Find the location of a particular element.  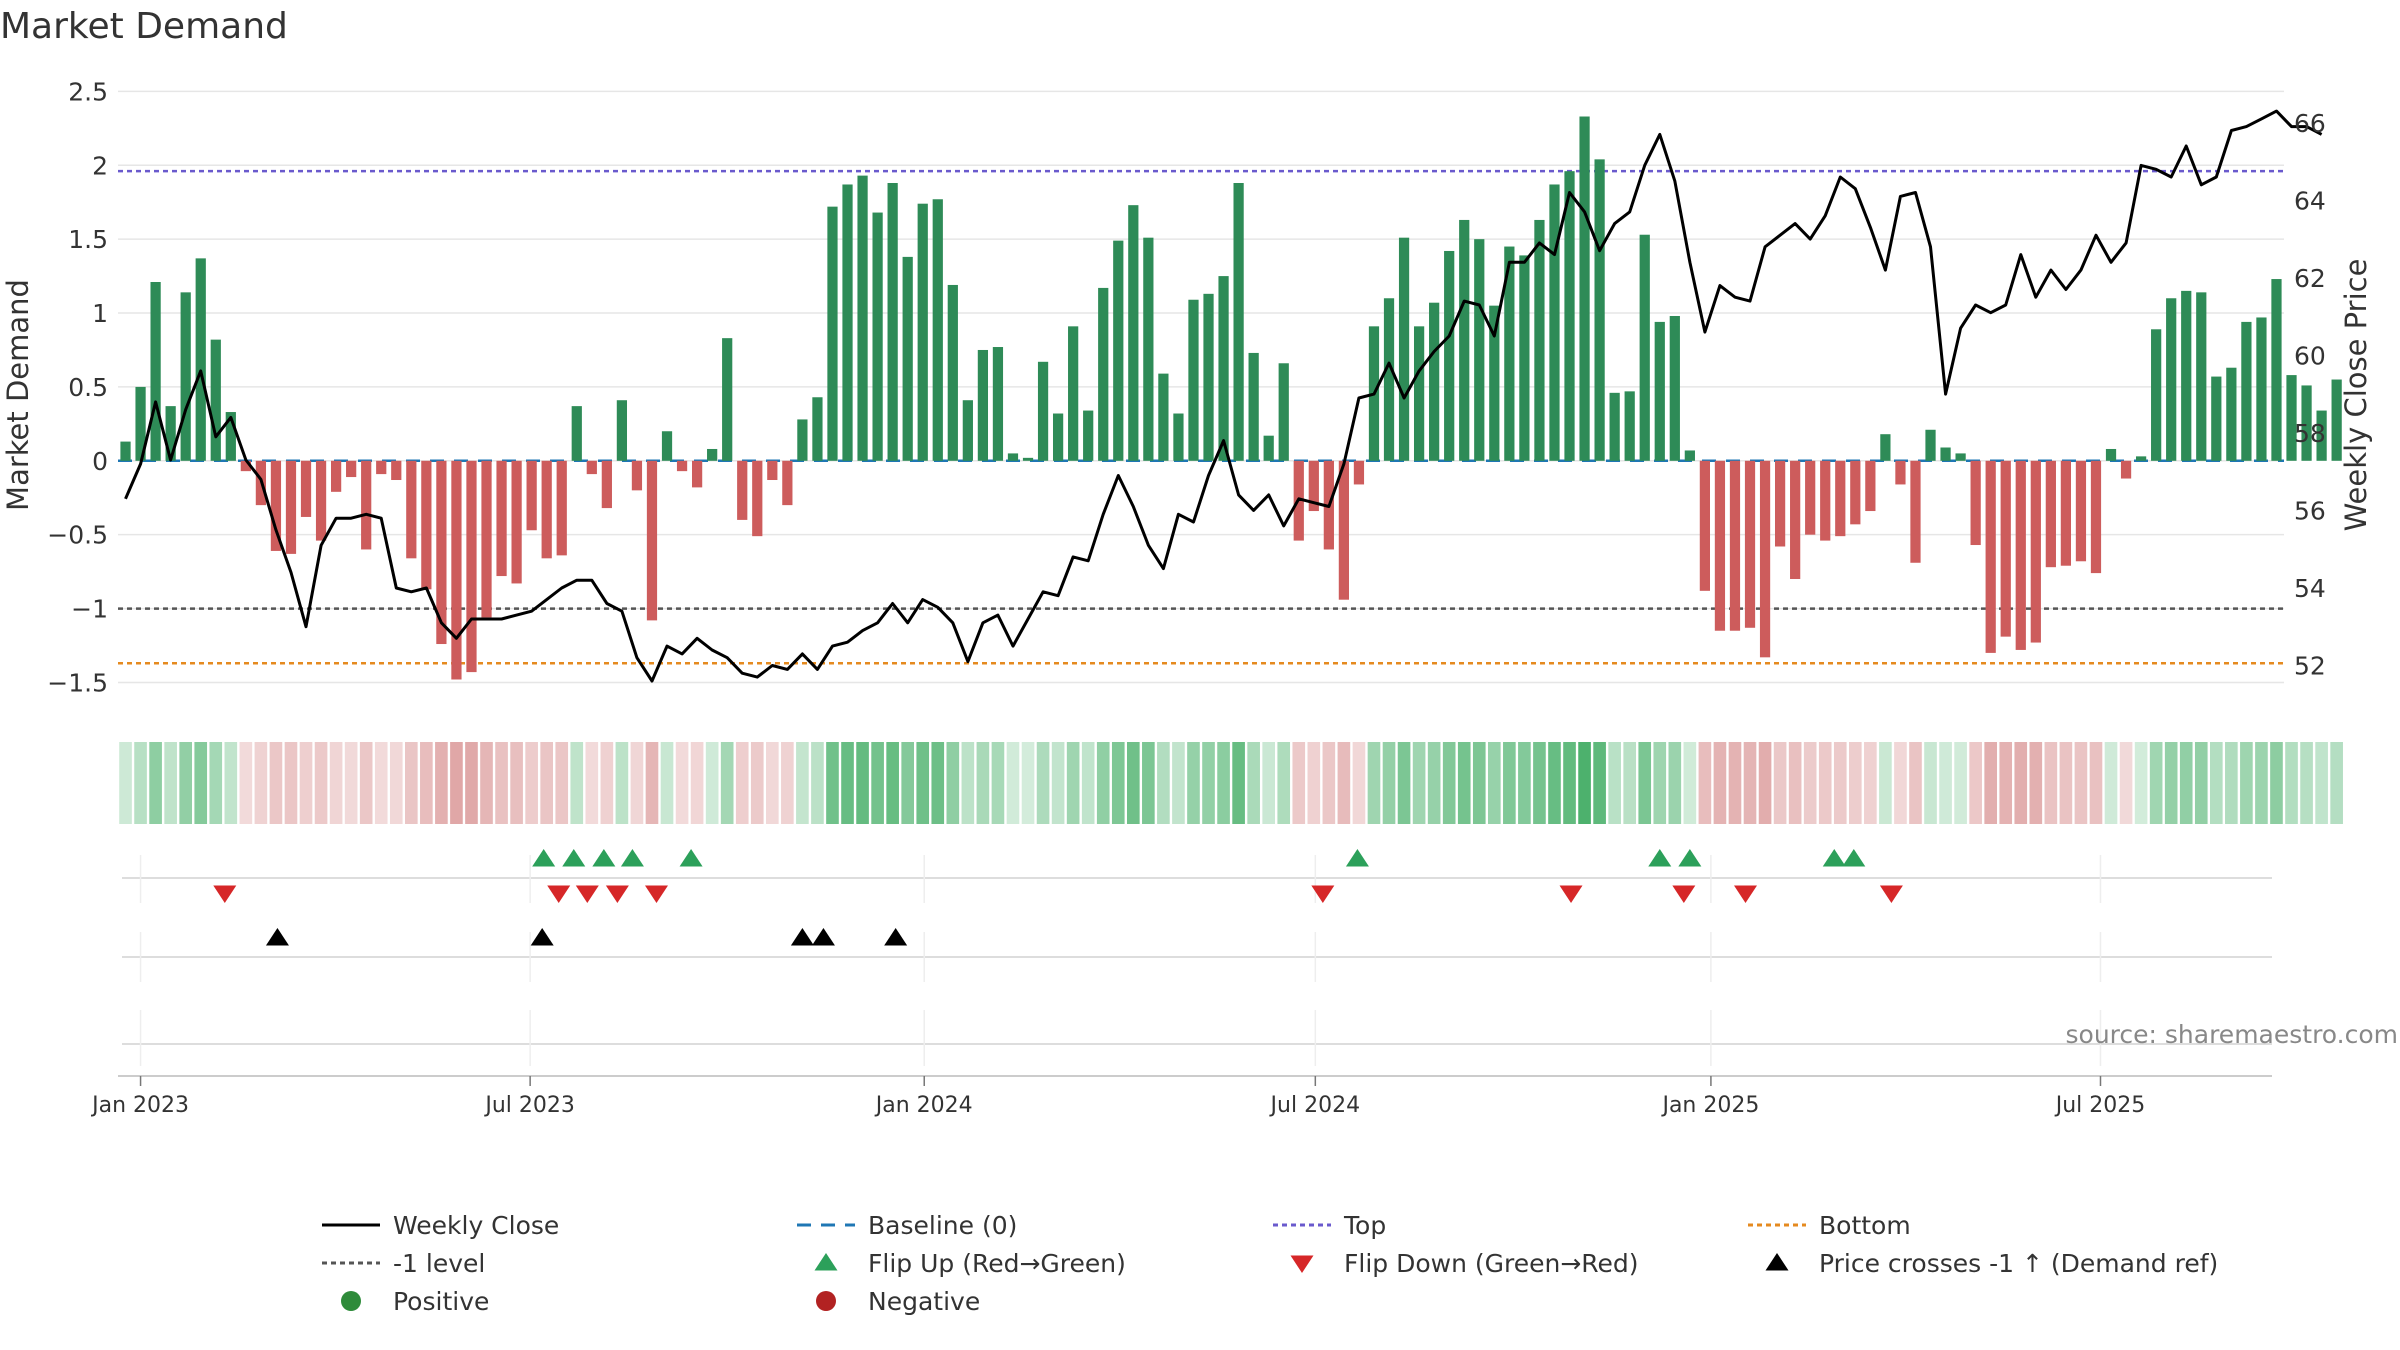

price-cross-marker is located at coordinates (277, 937).